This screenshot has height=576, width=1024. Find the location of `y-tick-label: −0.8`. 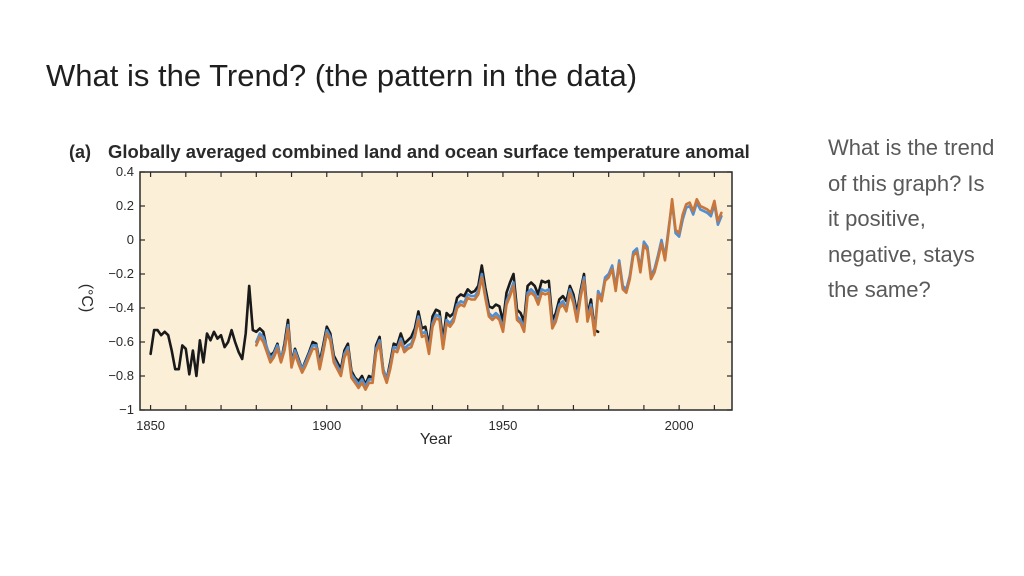

y-tick-label: −0.8 is located at coordinates (121, 375).